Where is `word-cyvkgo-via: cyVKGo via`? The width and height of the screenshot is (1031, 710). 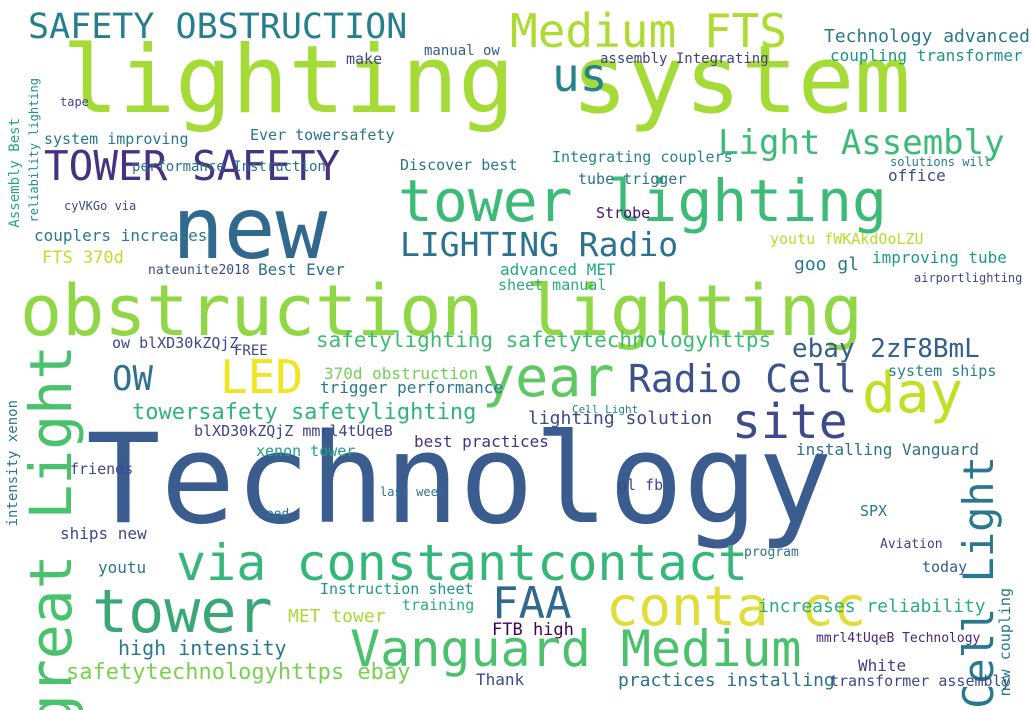
word-cyvkgo-via: cyVKGo via is located at coordinates (100, 206).